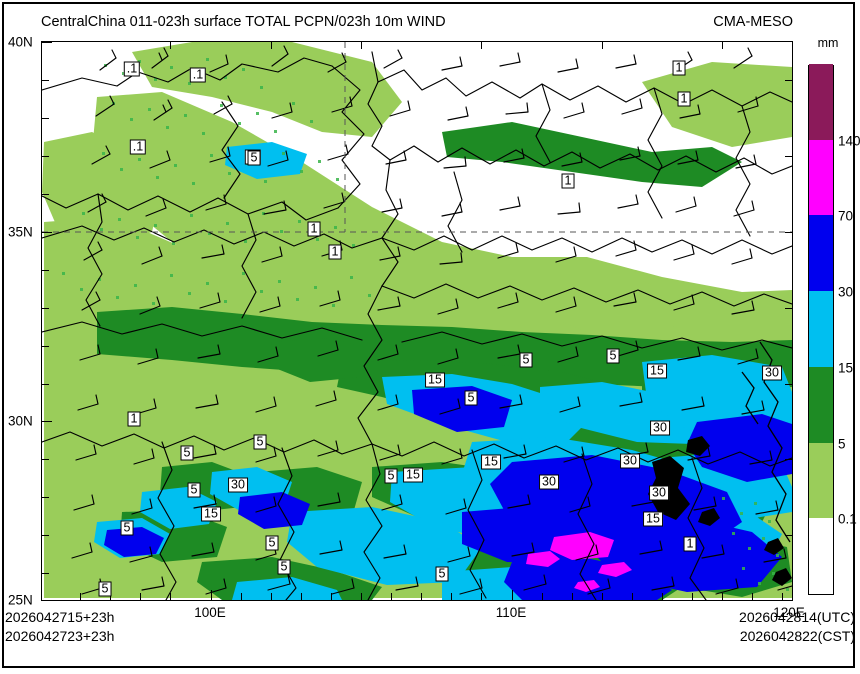  What do you see at coordinates (797, 636) in the screenshot?
I see `footer-valid-cst: 2026042822(CST)` at bounding box center [797, 636].